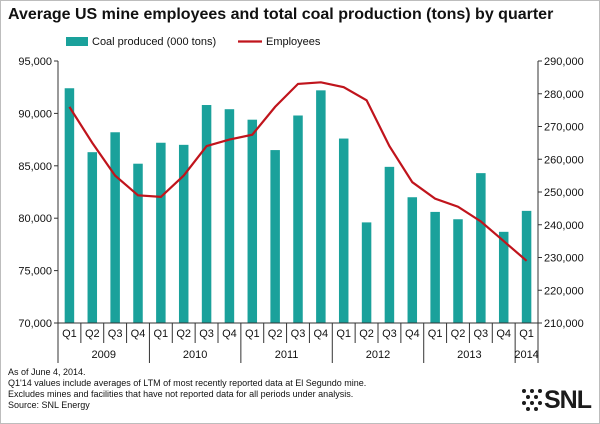  Describe the element at coordinates (564, 324) in the screenshot. I see `y-right-tick-label: 210,000` at that location.